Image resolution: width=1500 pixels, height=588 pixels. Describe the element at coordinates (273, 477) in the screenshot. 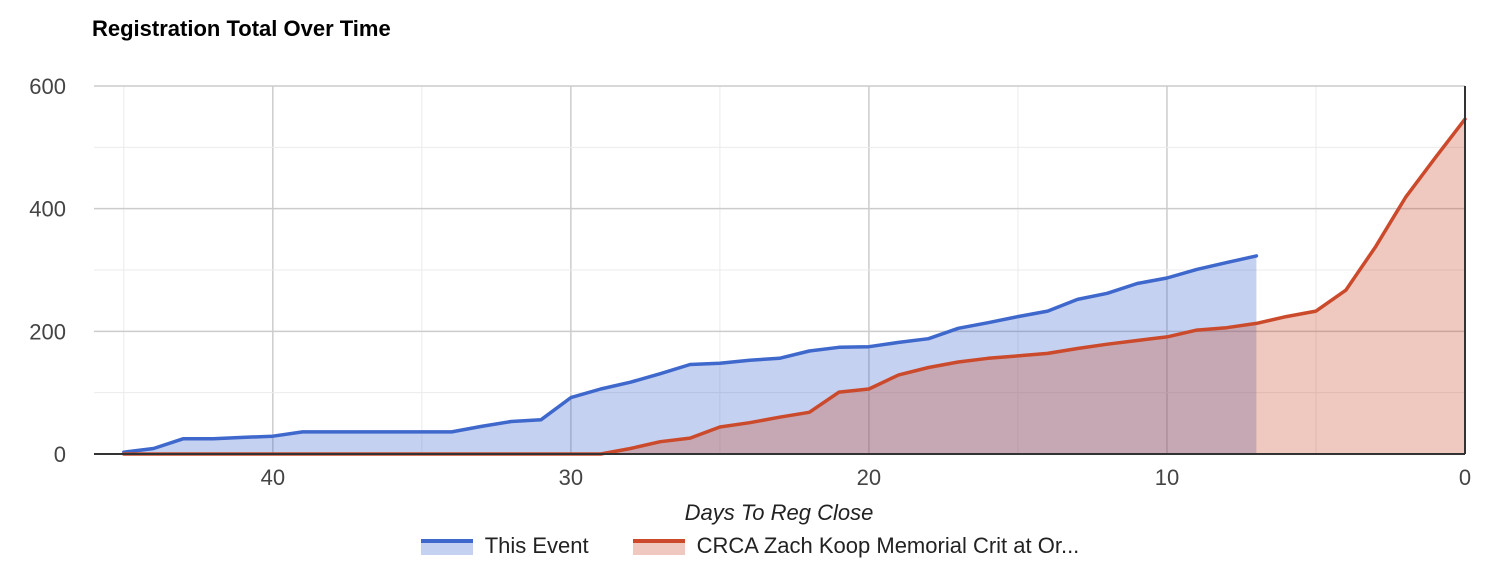

I see `x-tick-label: 40` at that location.